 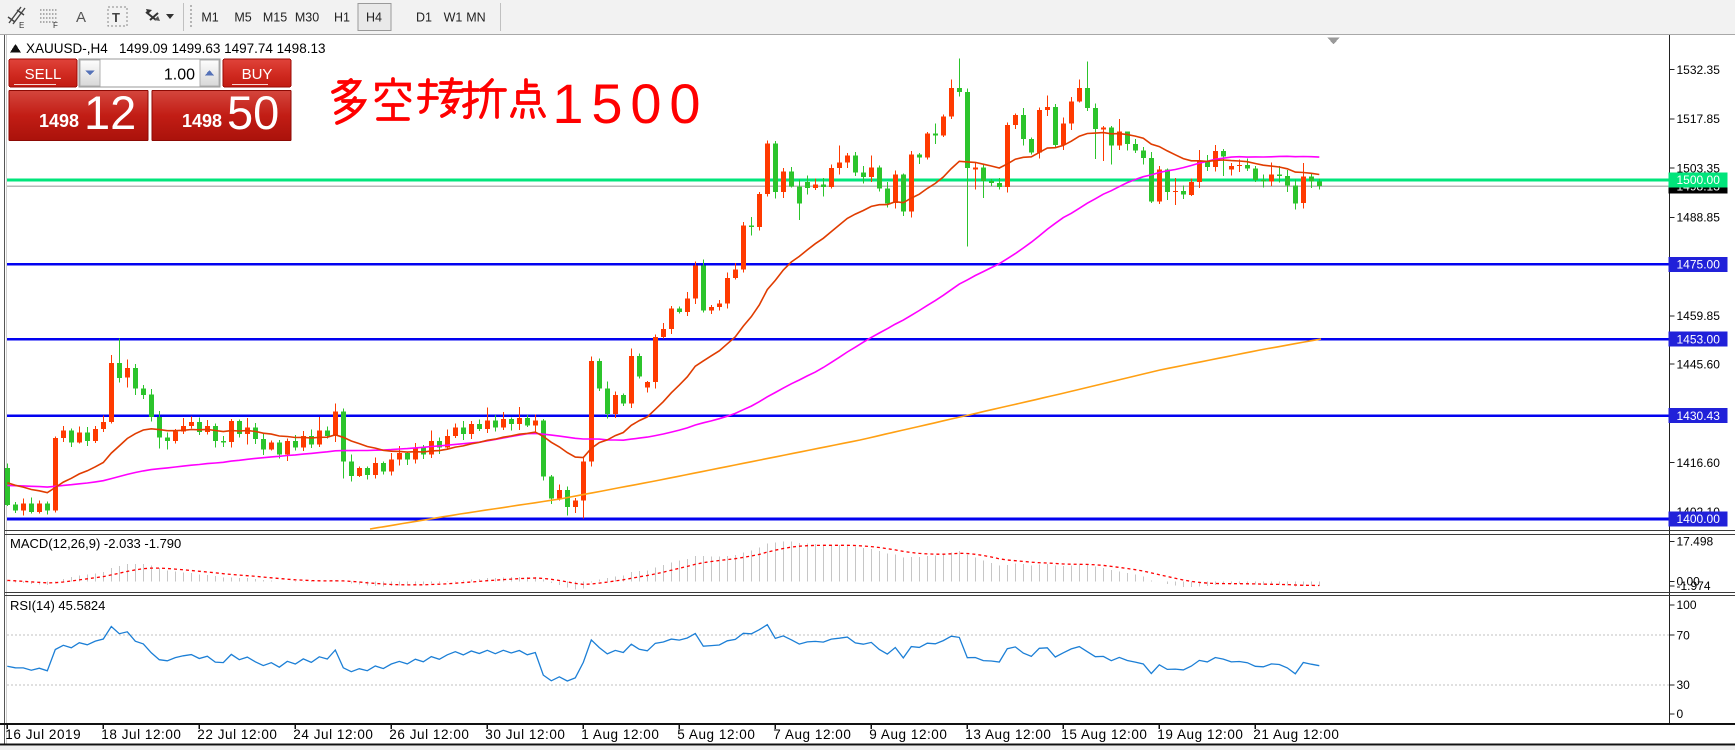 What do you see at coordinates (1008, 734) in the screenshot?
I see `svg-text: 13 Aug 12:00` at bounding box center [1008, 734].